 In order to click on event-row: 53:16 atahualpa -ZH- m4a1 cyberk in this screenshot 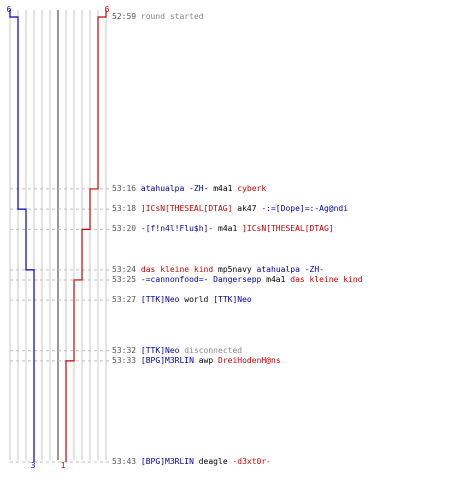, I will do `click(189, 189)`.